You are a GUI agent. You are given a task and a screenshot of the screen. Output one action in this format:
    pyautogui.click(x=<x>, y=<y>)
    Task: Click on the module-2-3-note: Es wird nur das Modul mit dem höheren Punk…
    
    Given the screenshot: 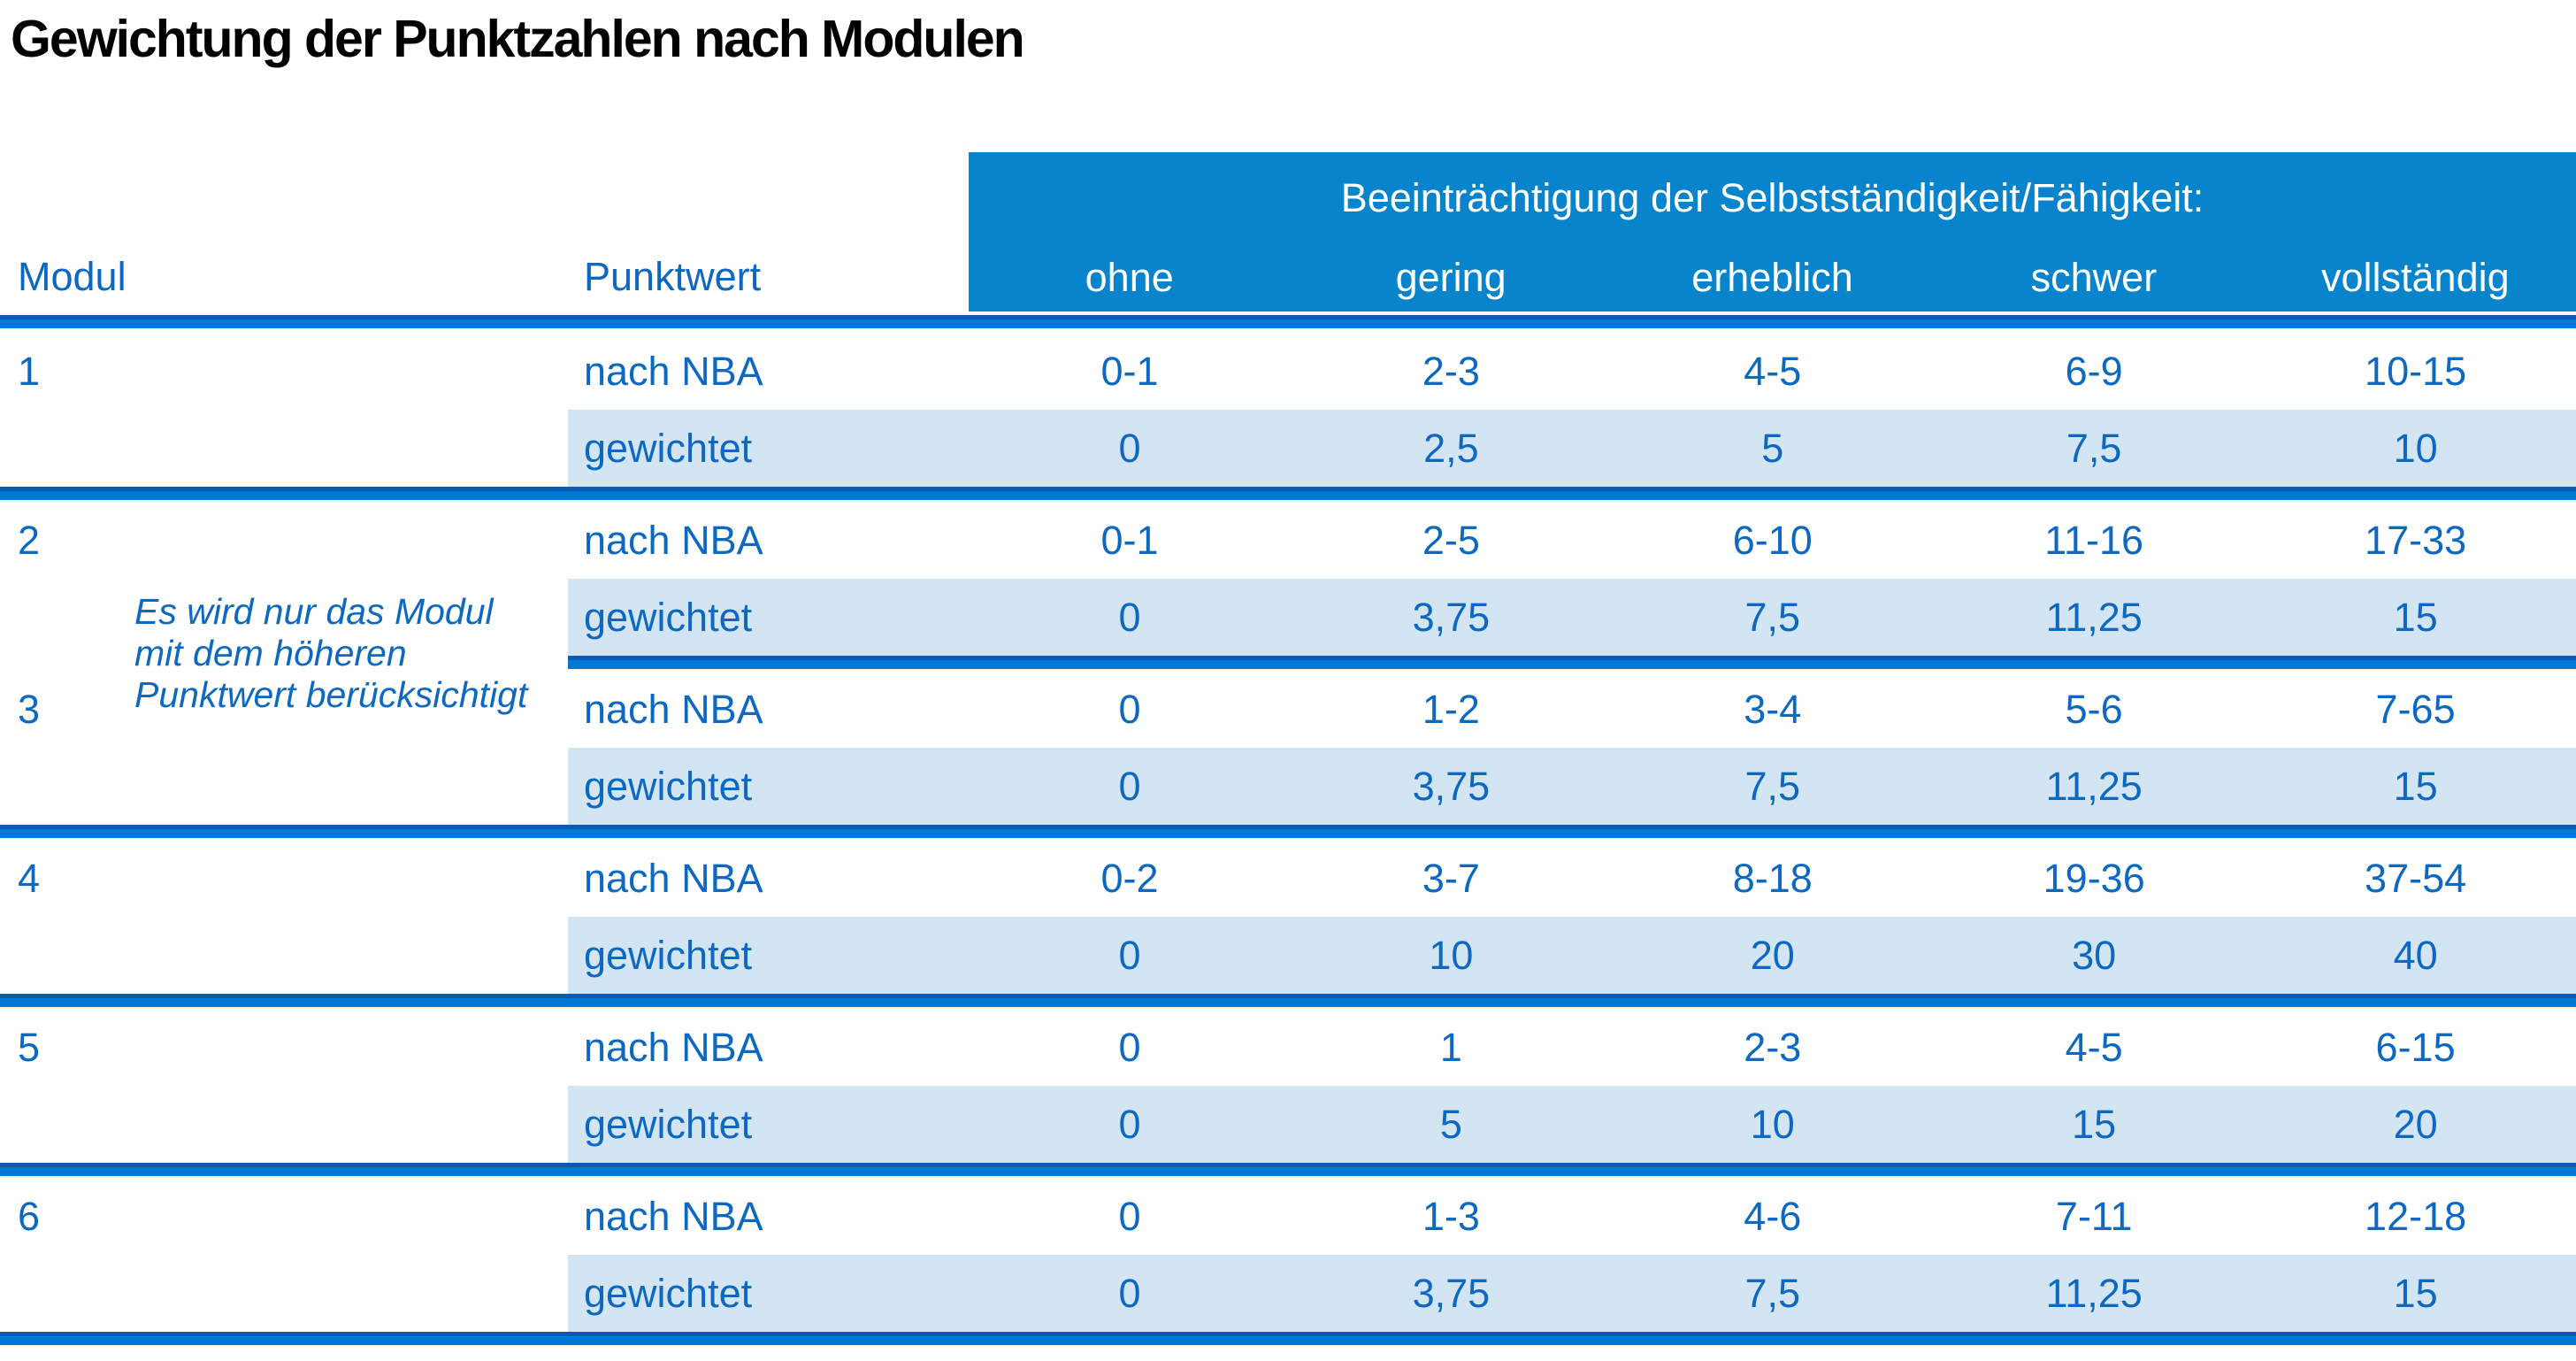 What is the action you would take?
    pyautogui.click(x=330, y=653)
    